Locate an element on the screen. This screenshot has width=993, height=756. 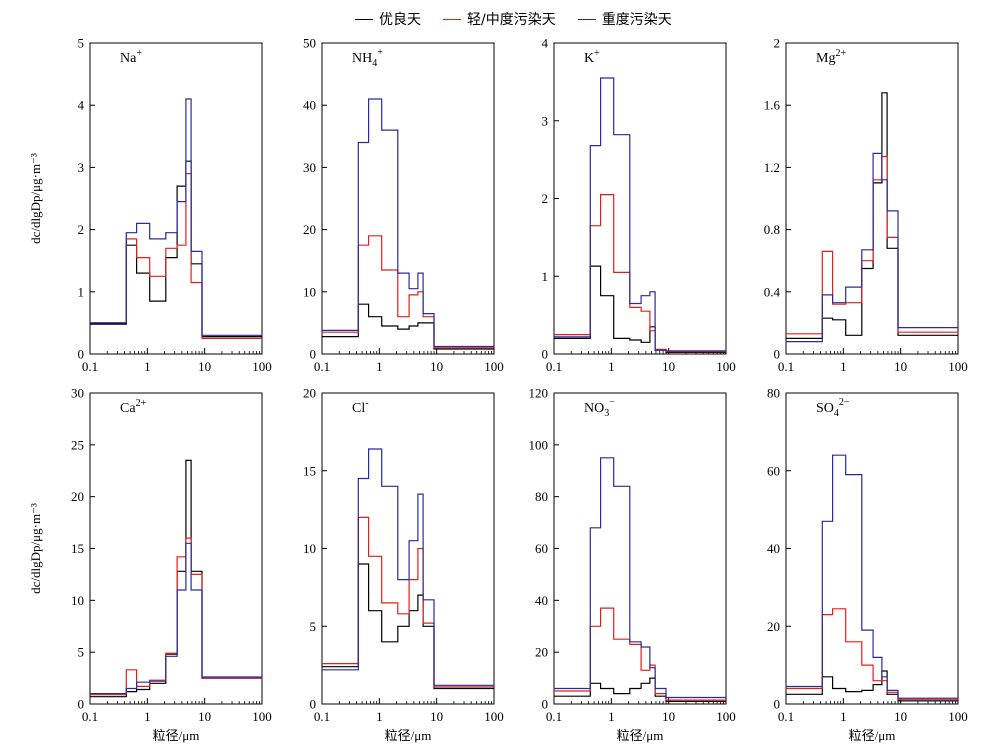
y-tick-label: 20 is located at coordinates (773, 626).